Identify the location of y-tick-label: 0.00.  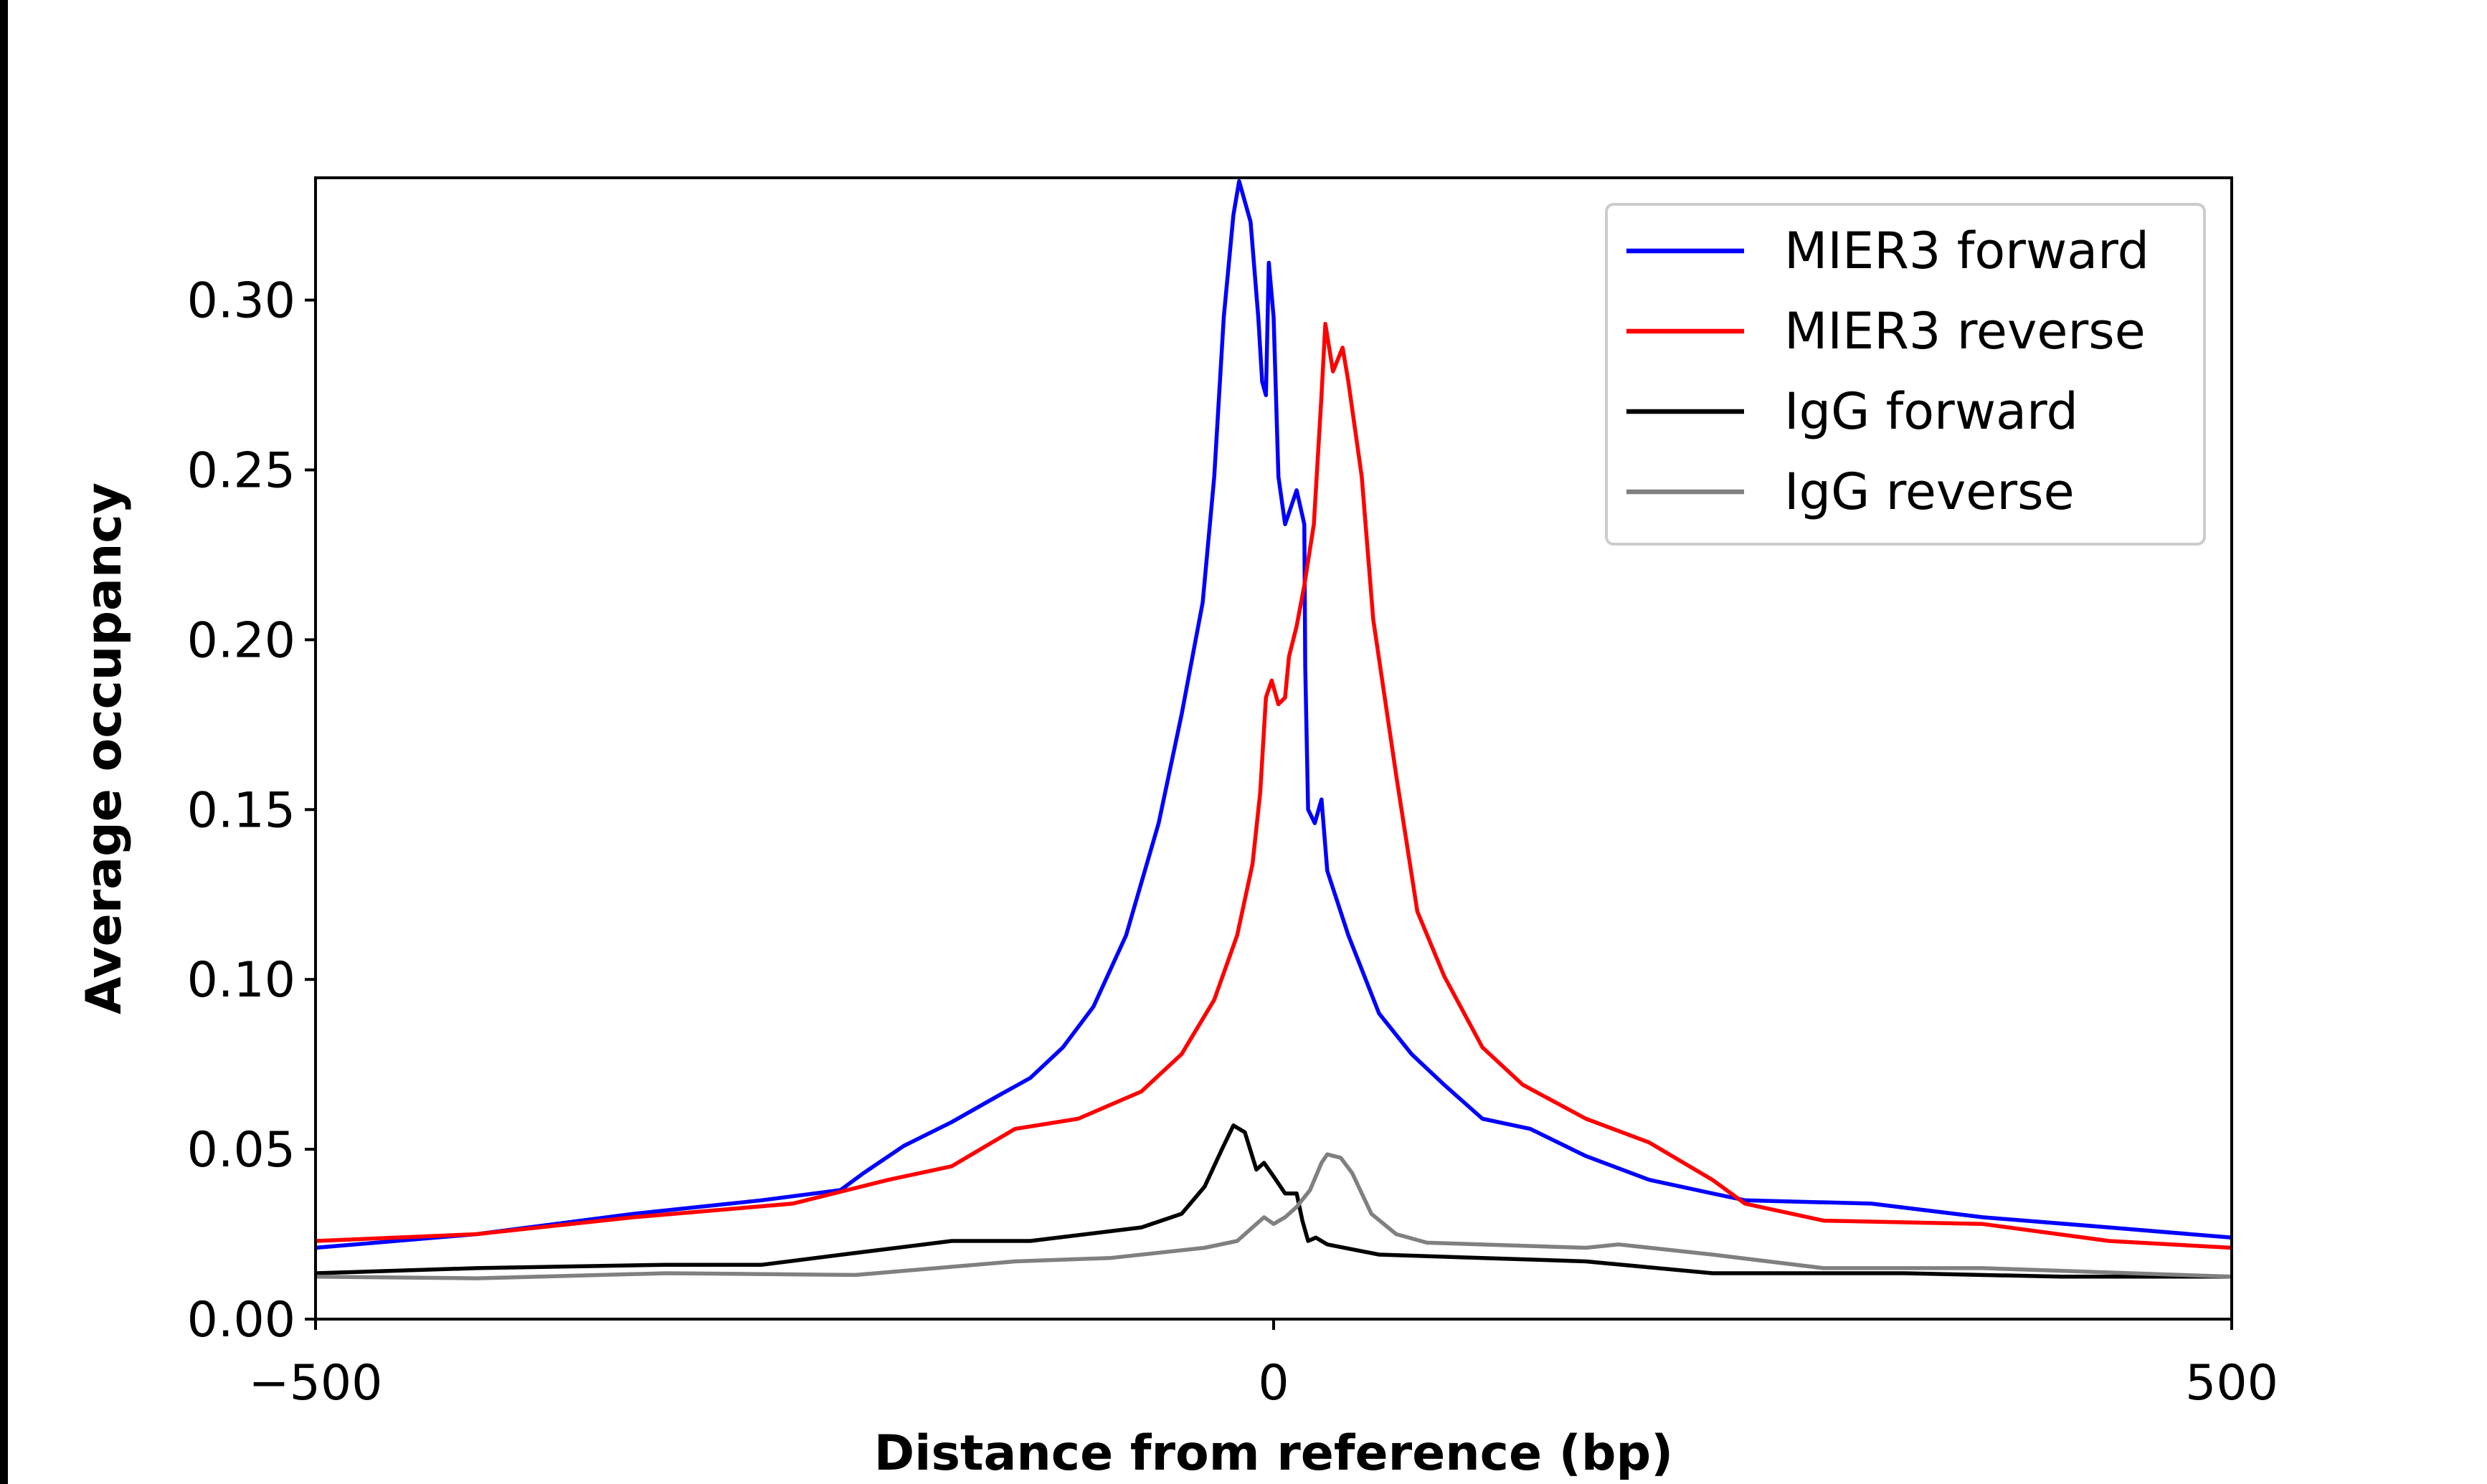
(241, 1321).